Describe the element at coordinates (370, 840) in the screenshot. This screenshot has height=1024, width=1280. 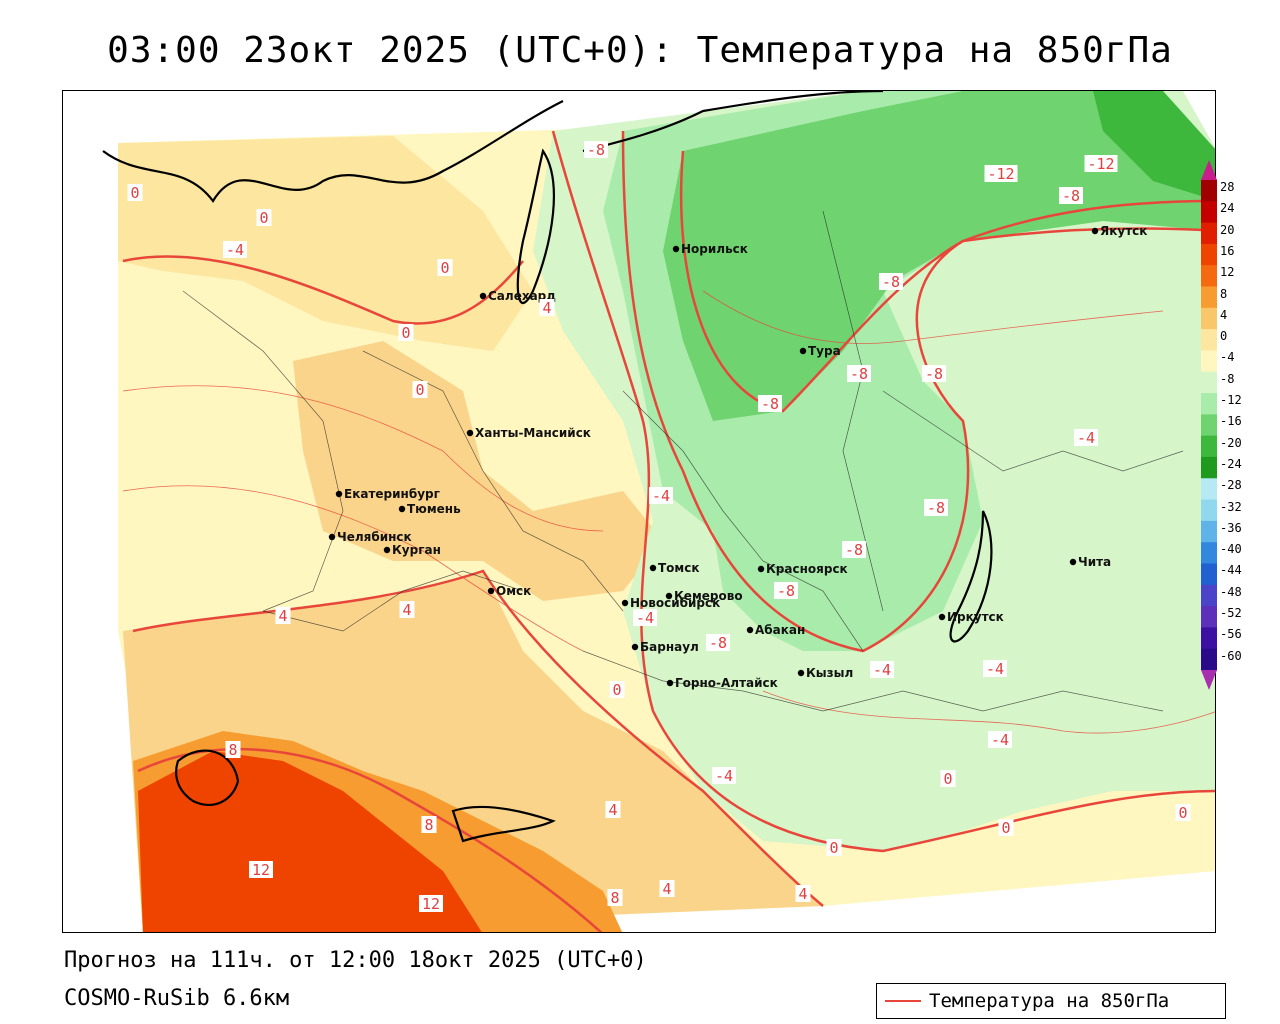
I see `isotherm-8-sw` at that location.